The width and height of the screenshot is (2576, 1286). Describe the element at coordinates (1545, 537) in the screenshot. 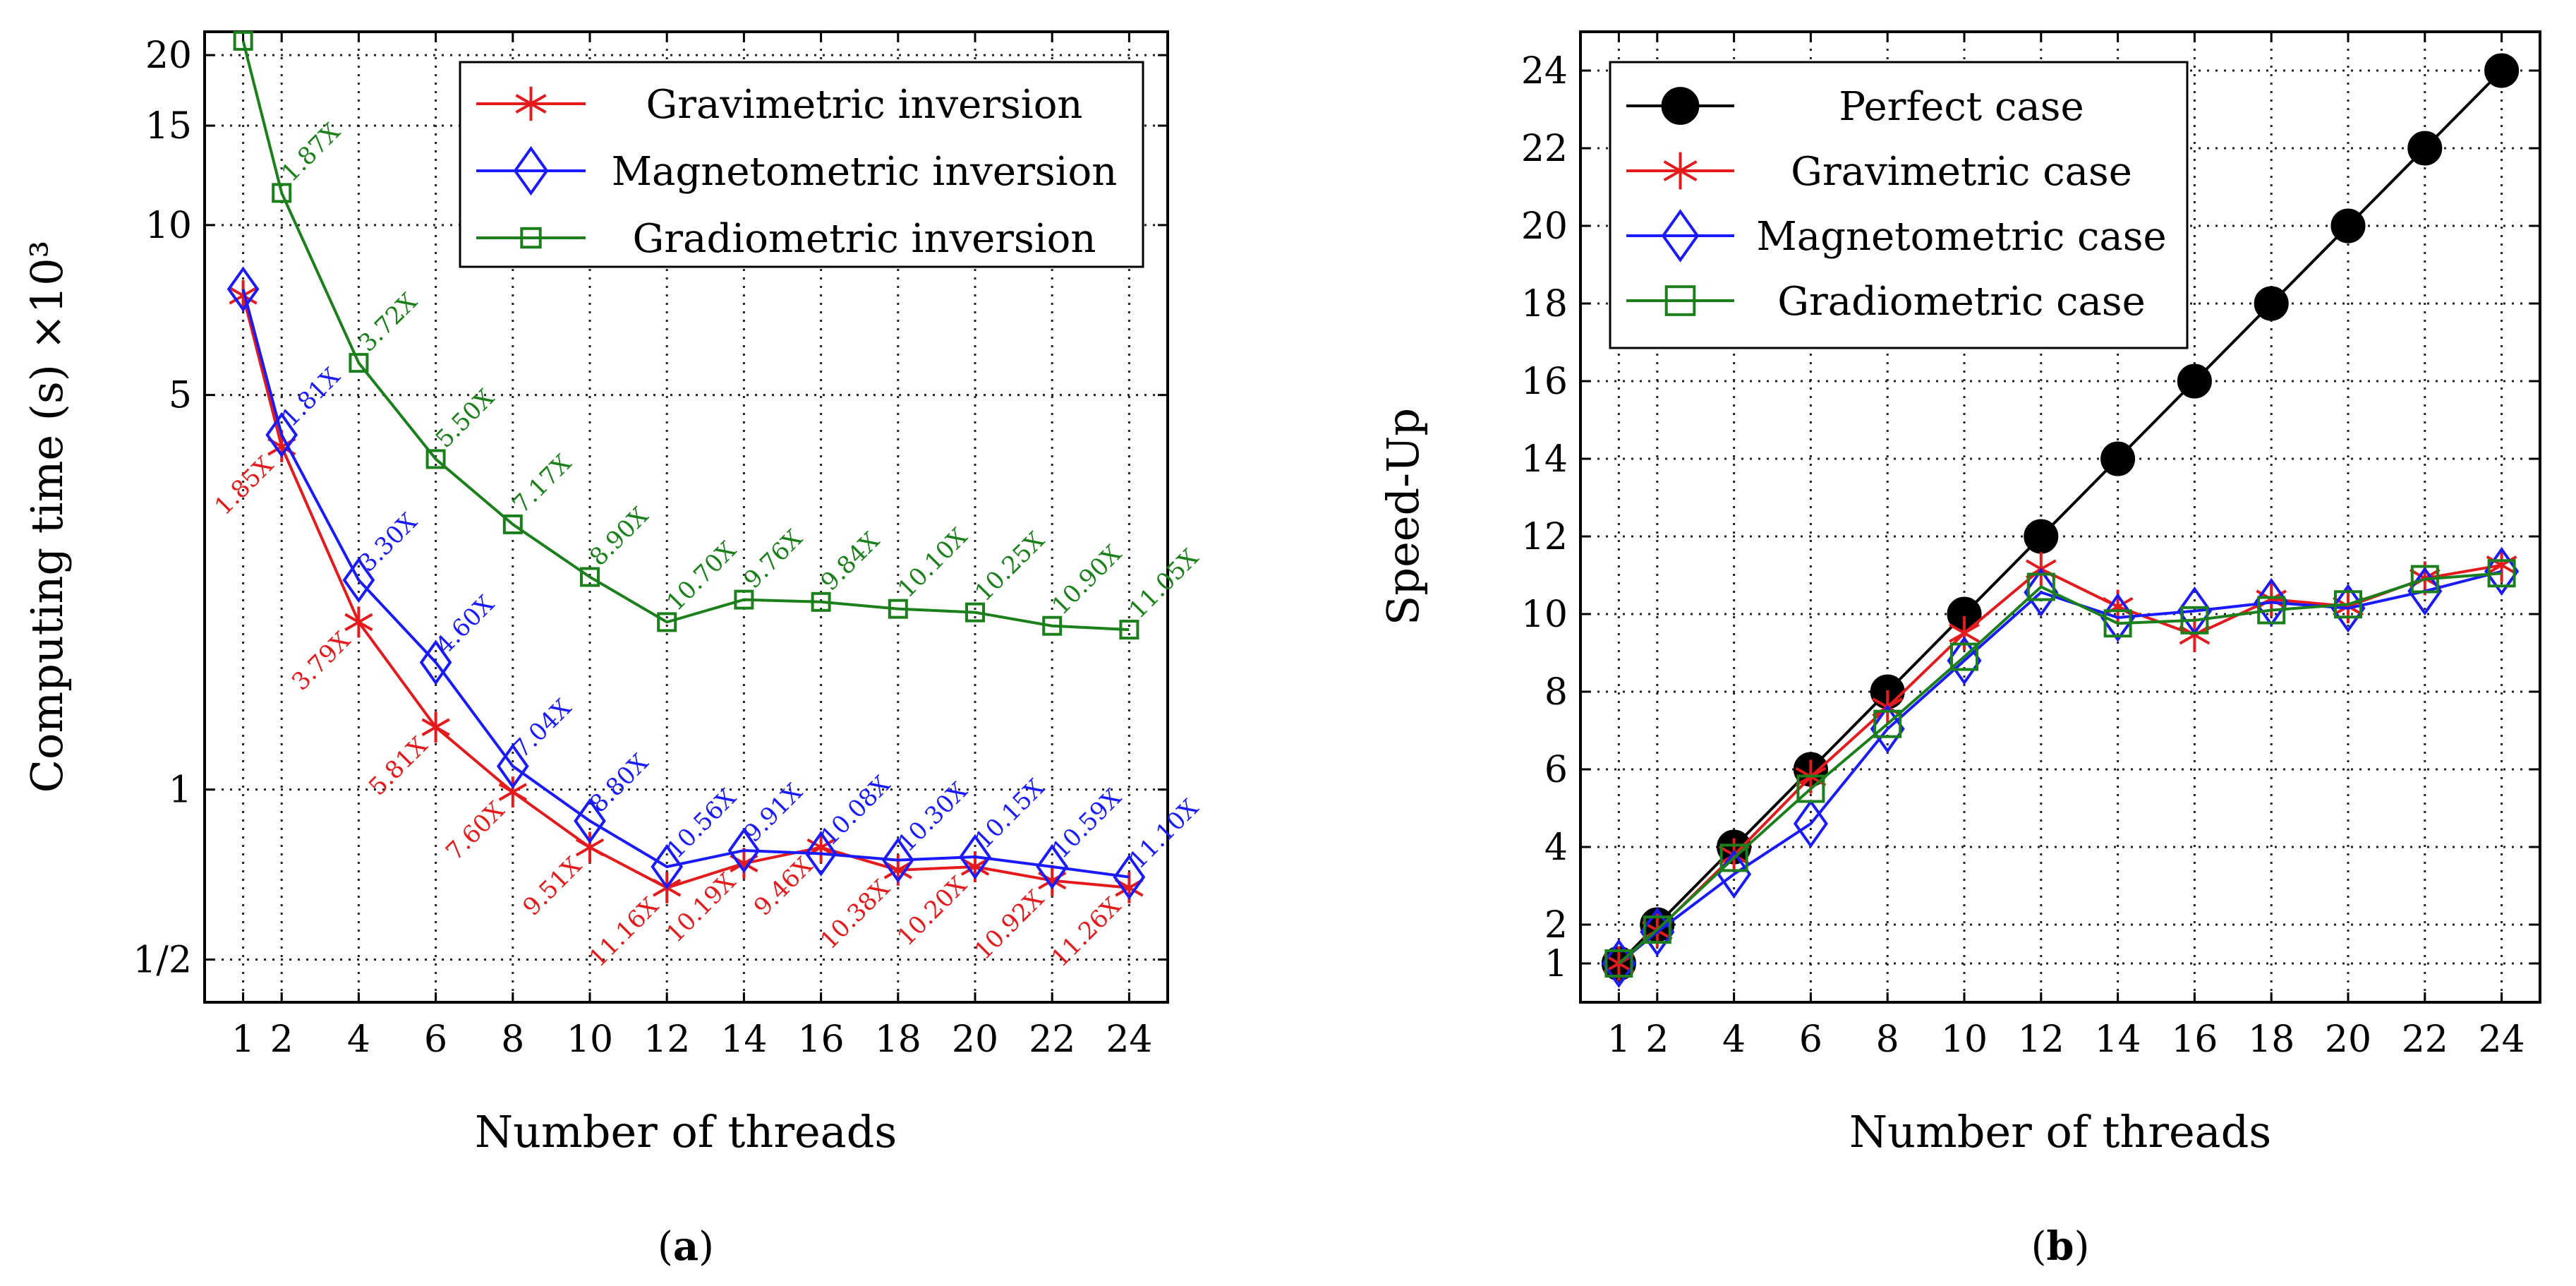

I see `y-tick-label: 12` at that location.